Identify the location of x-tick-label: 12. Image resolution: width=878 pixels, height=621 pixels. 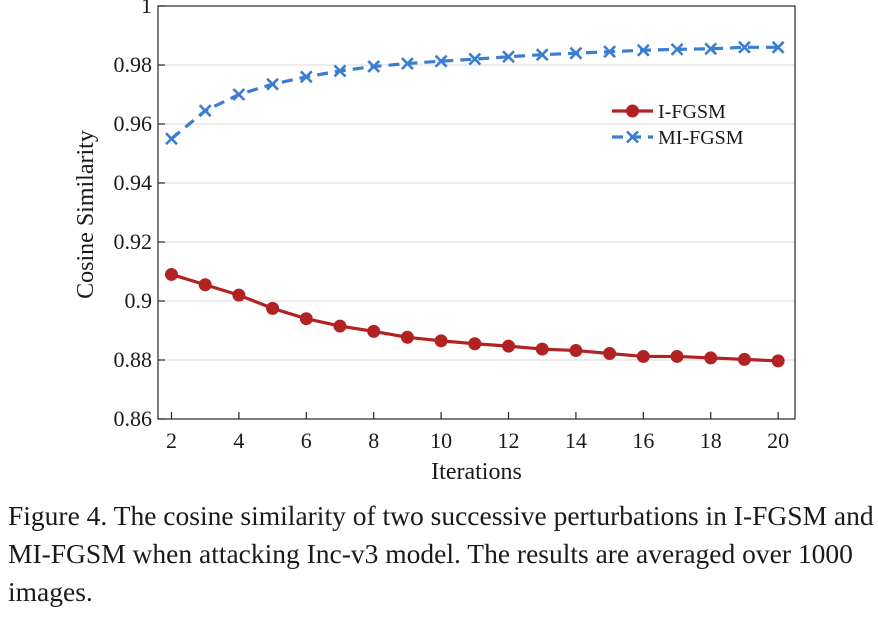
(509, 440).